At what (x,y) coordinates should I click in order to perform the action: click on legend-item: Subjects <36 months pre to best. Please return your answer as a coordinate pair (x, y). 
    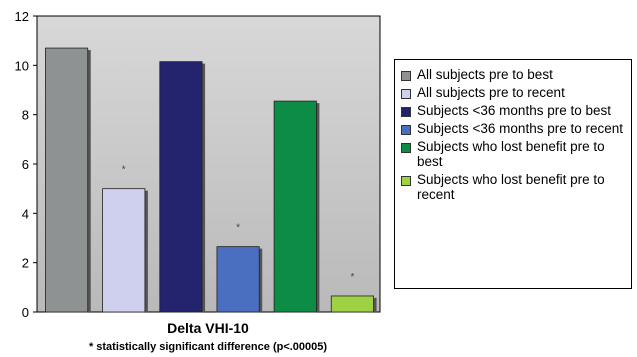
    Looking at the image, I should click on (514, 110).